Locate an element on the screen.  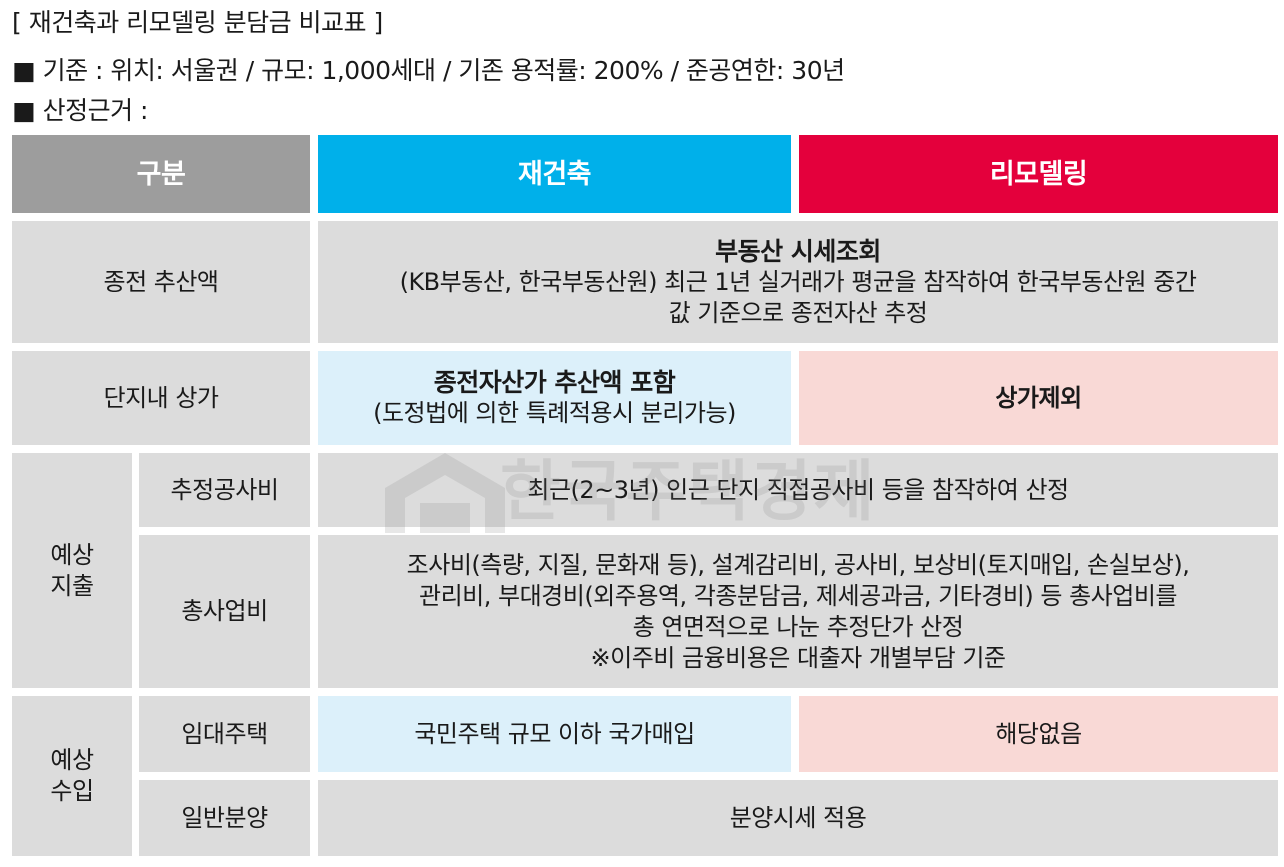
row-label-general-sale: 일반분양 is located at coordinates (224, 818).